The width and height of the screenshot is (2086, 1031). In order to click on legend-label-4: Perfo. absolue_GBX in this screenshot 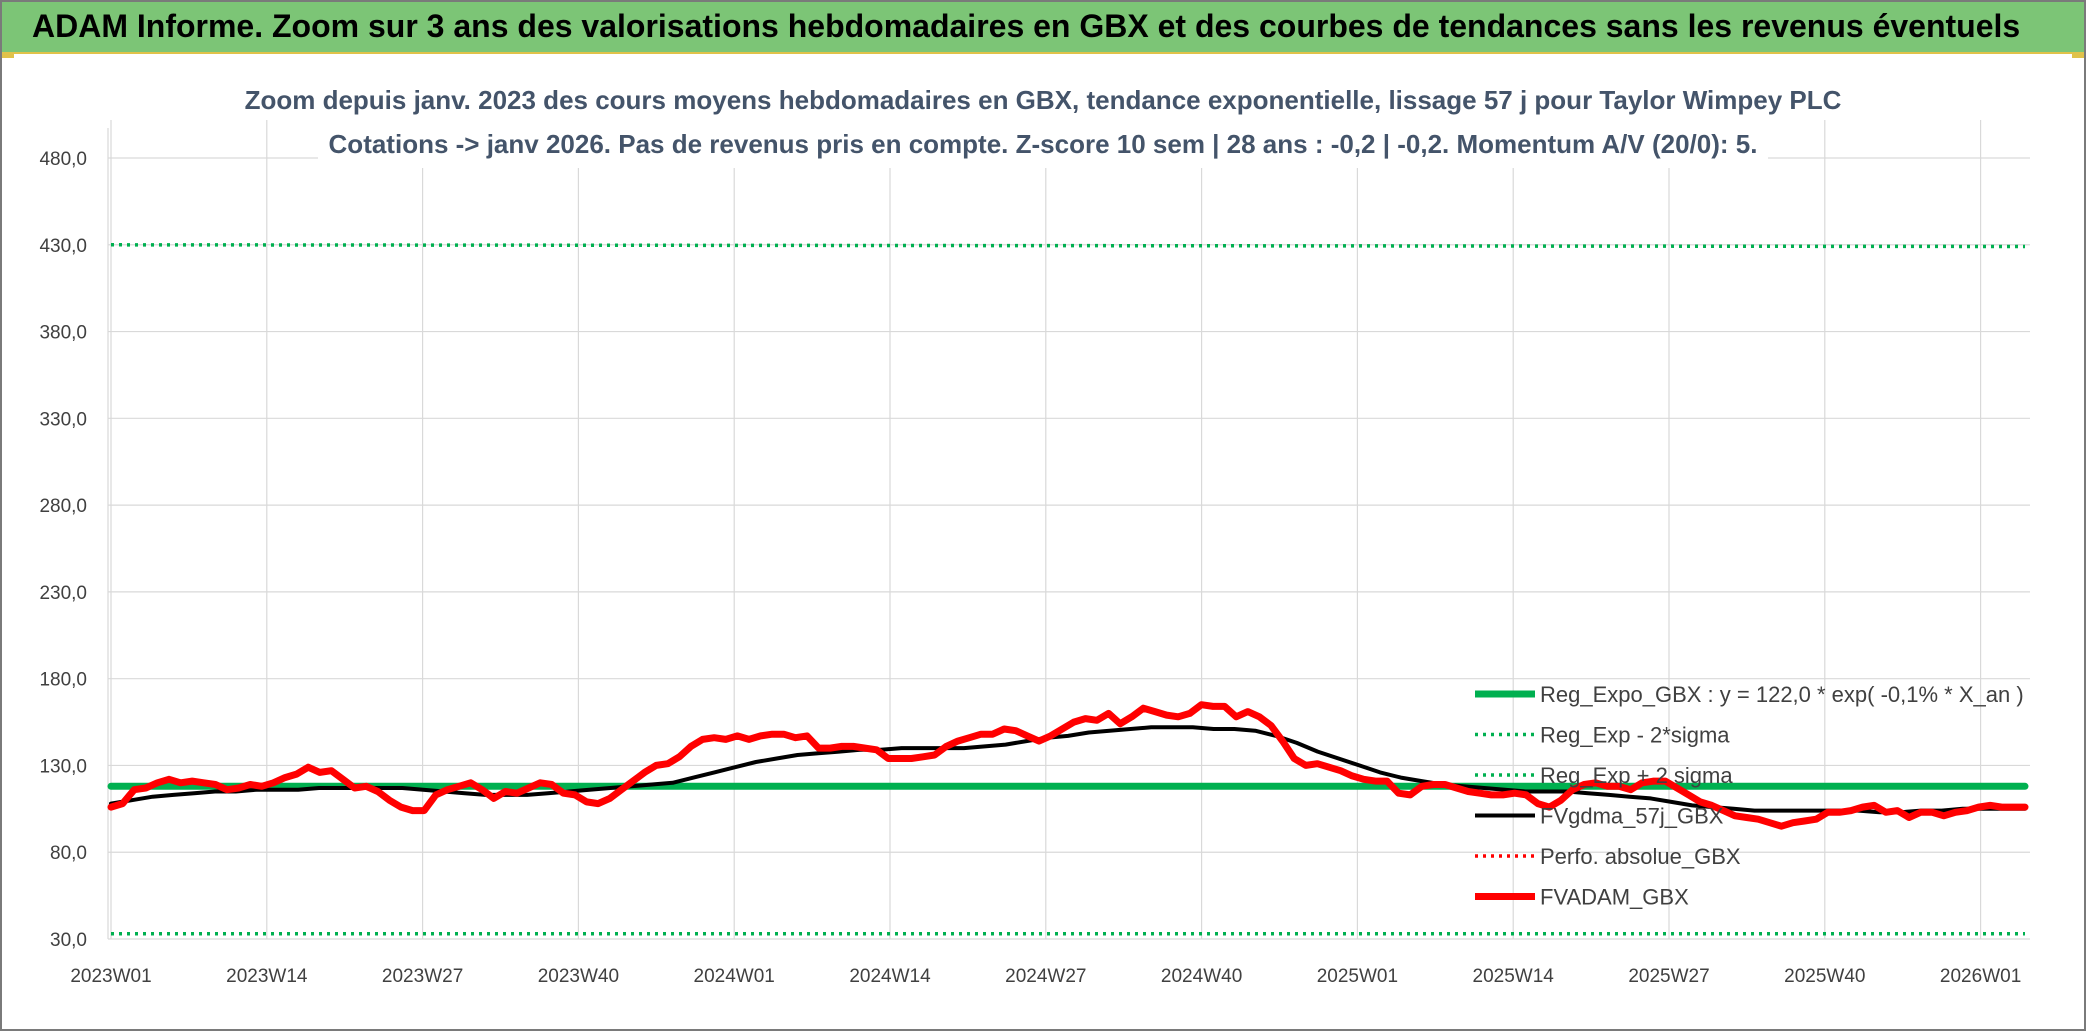, I will do `click(1640, 856)`.